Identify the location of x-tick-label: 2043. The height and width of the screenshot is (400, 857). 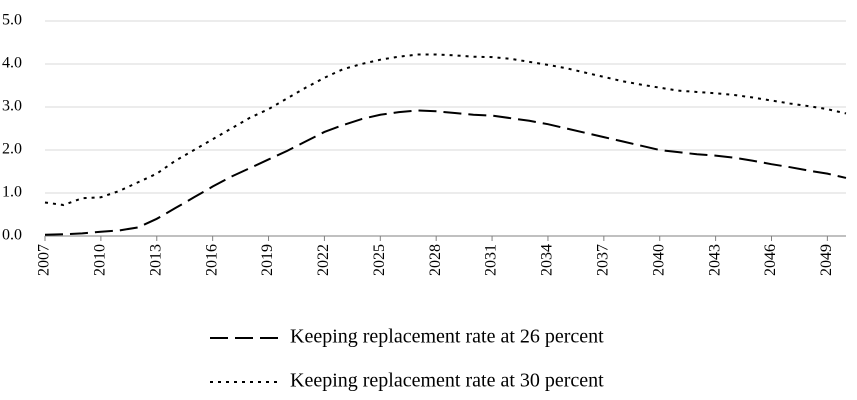
(714, 260).